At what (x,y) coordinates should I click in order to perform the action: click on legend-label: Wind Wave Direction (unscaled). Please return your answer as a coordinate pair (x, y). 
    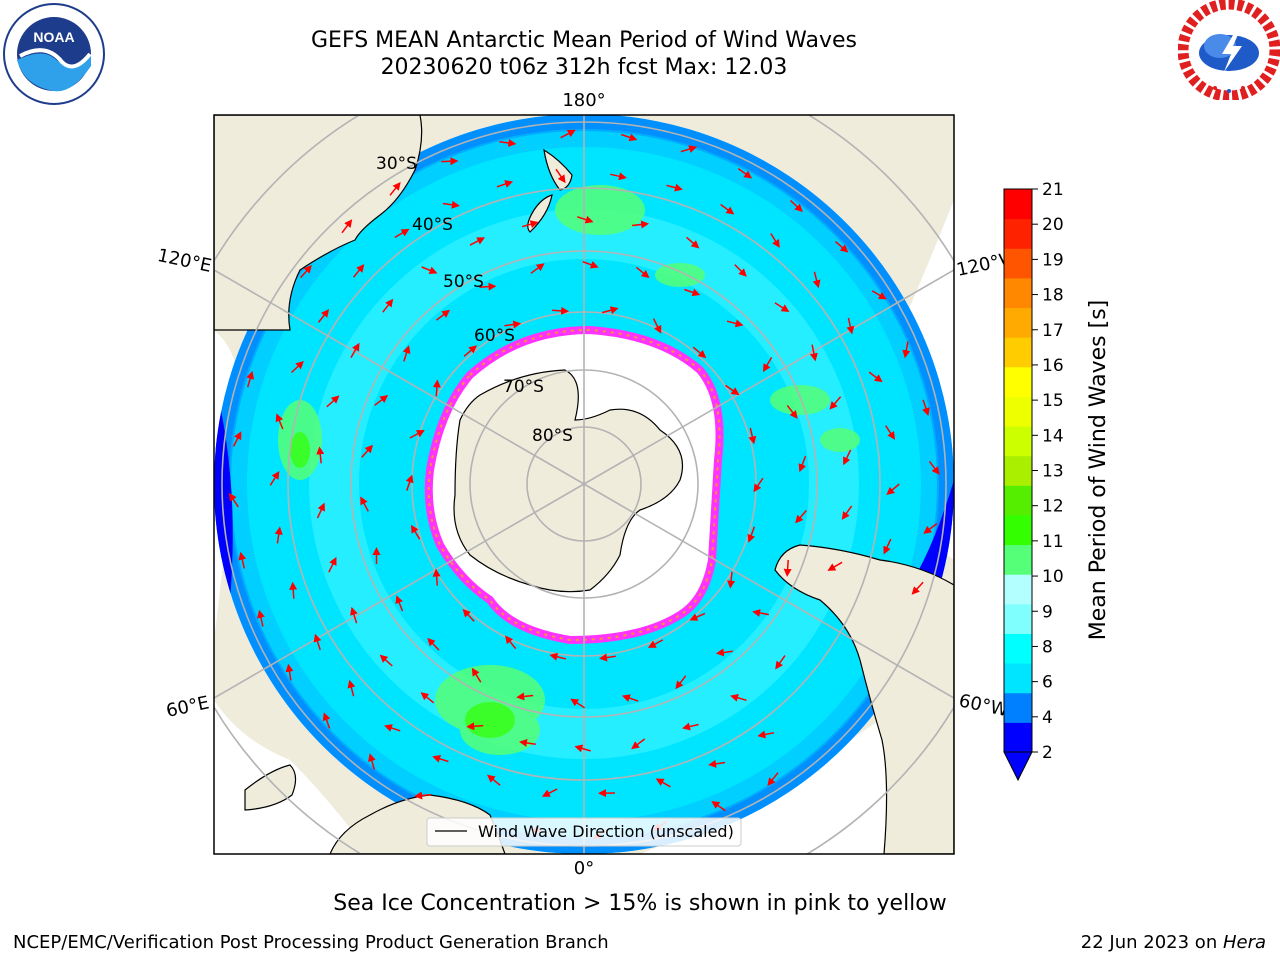
    Looking at the image, I should click on (606, 831).